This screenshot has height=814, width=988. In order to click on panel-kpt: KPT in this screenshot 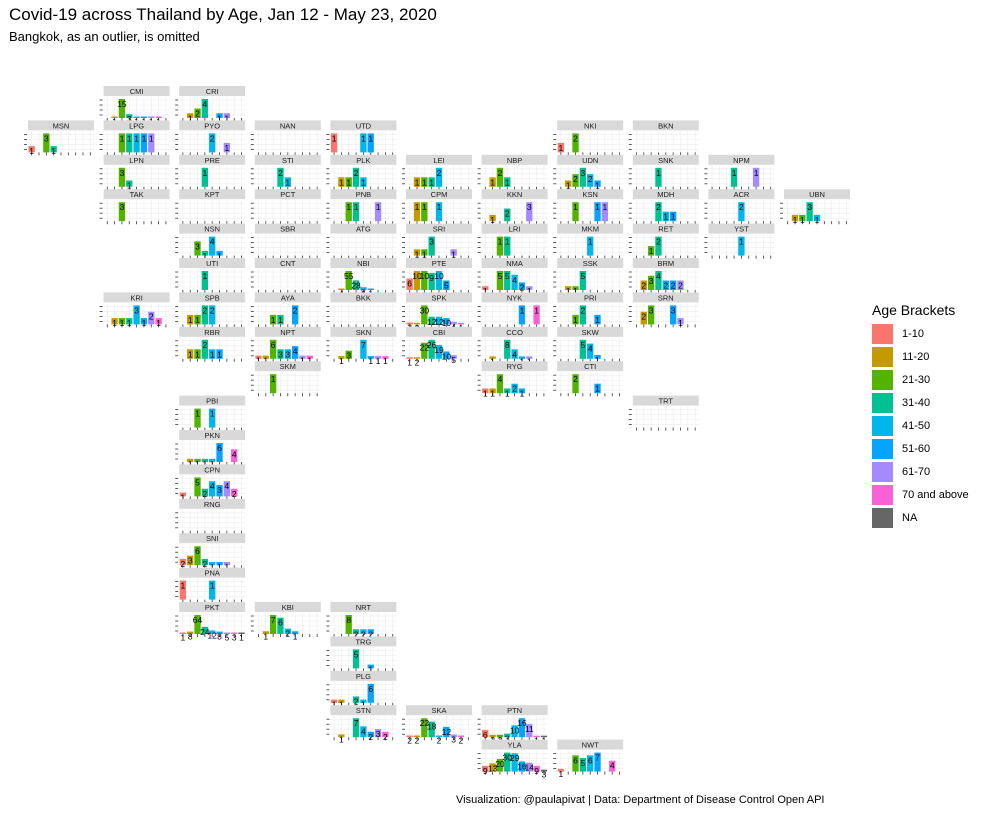, I will do `click(210, 207)`.